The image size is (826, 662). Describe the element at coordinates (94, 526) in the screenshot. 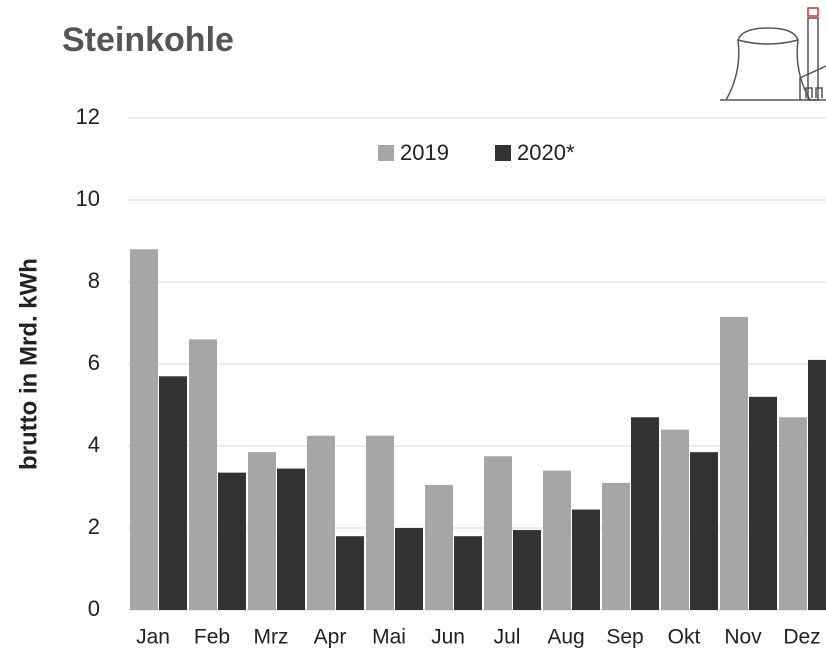

I see `y-tick-label: 2` at that location.